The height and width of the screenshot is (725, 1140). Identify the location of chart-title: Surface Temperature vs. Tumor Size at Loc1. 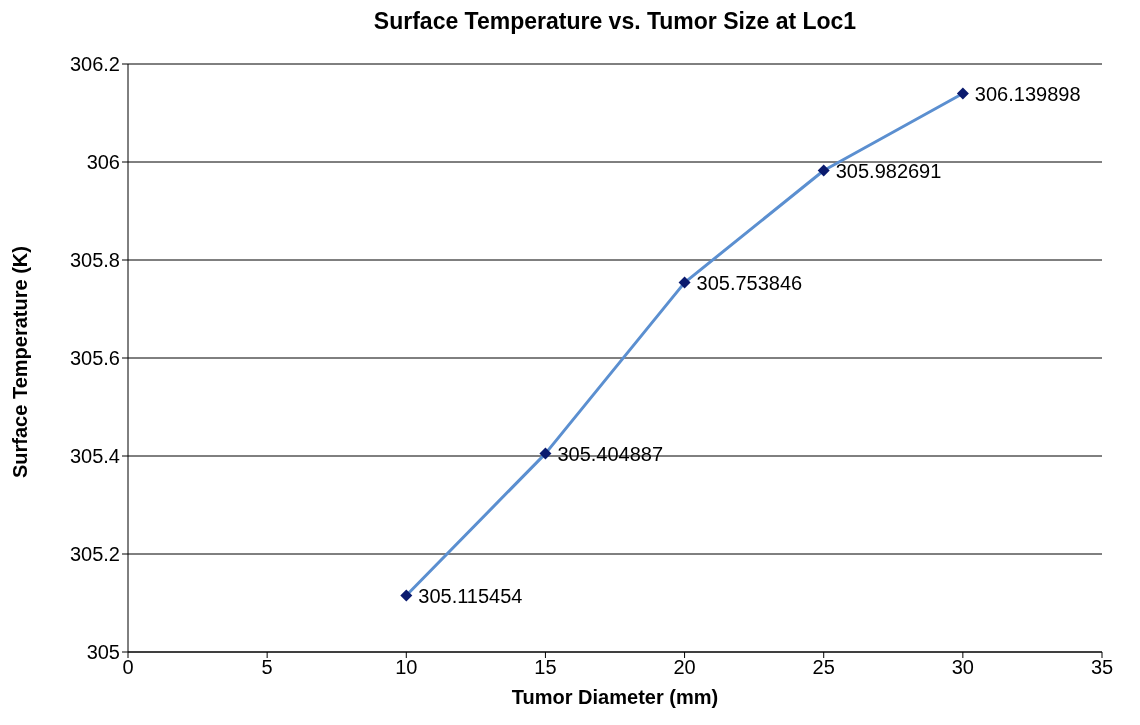
(615, 22).